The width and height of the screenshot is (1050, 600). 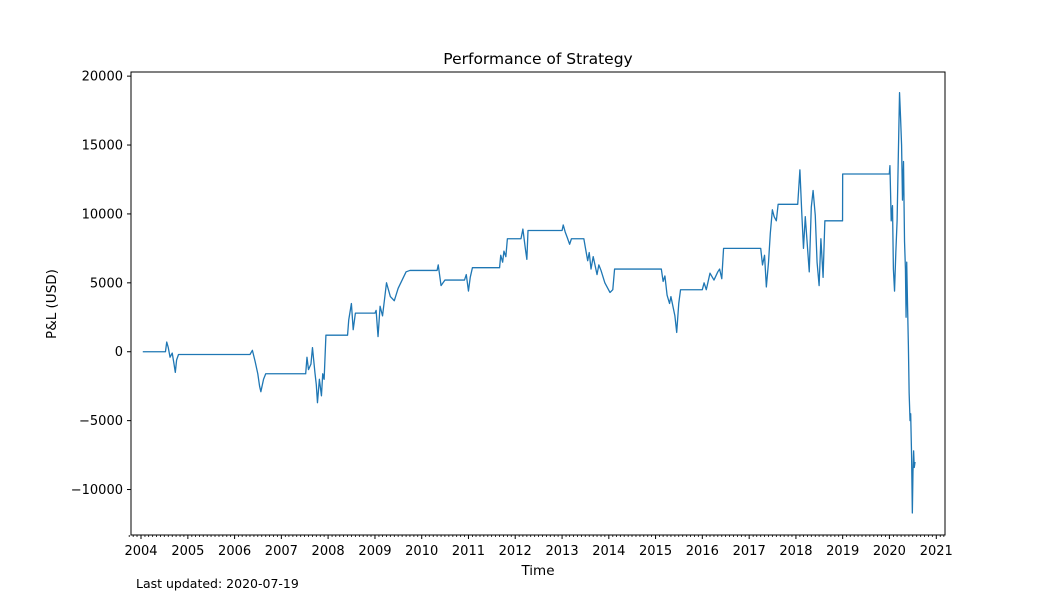 I want to click on x-tick-label: 2017, so click(x=749, y=551).